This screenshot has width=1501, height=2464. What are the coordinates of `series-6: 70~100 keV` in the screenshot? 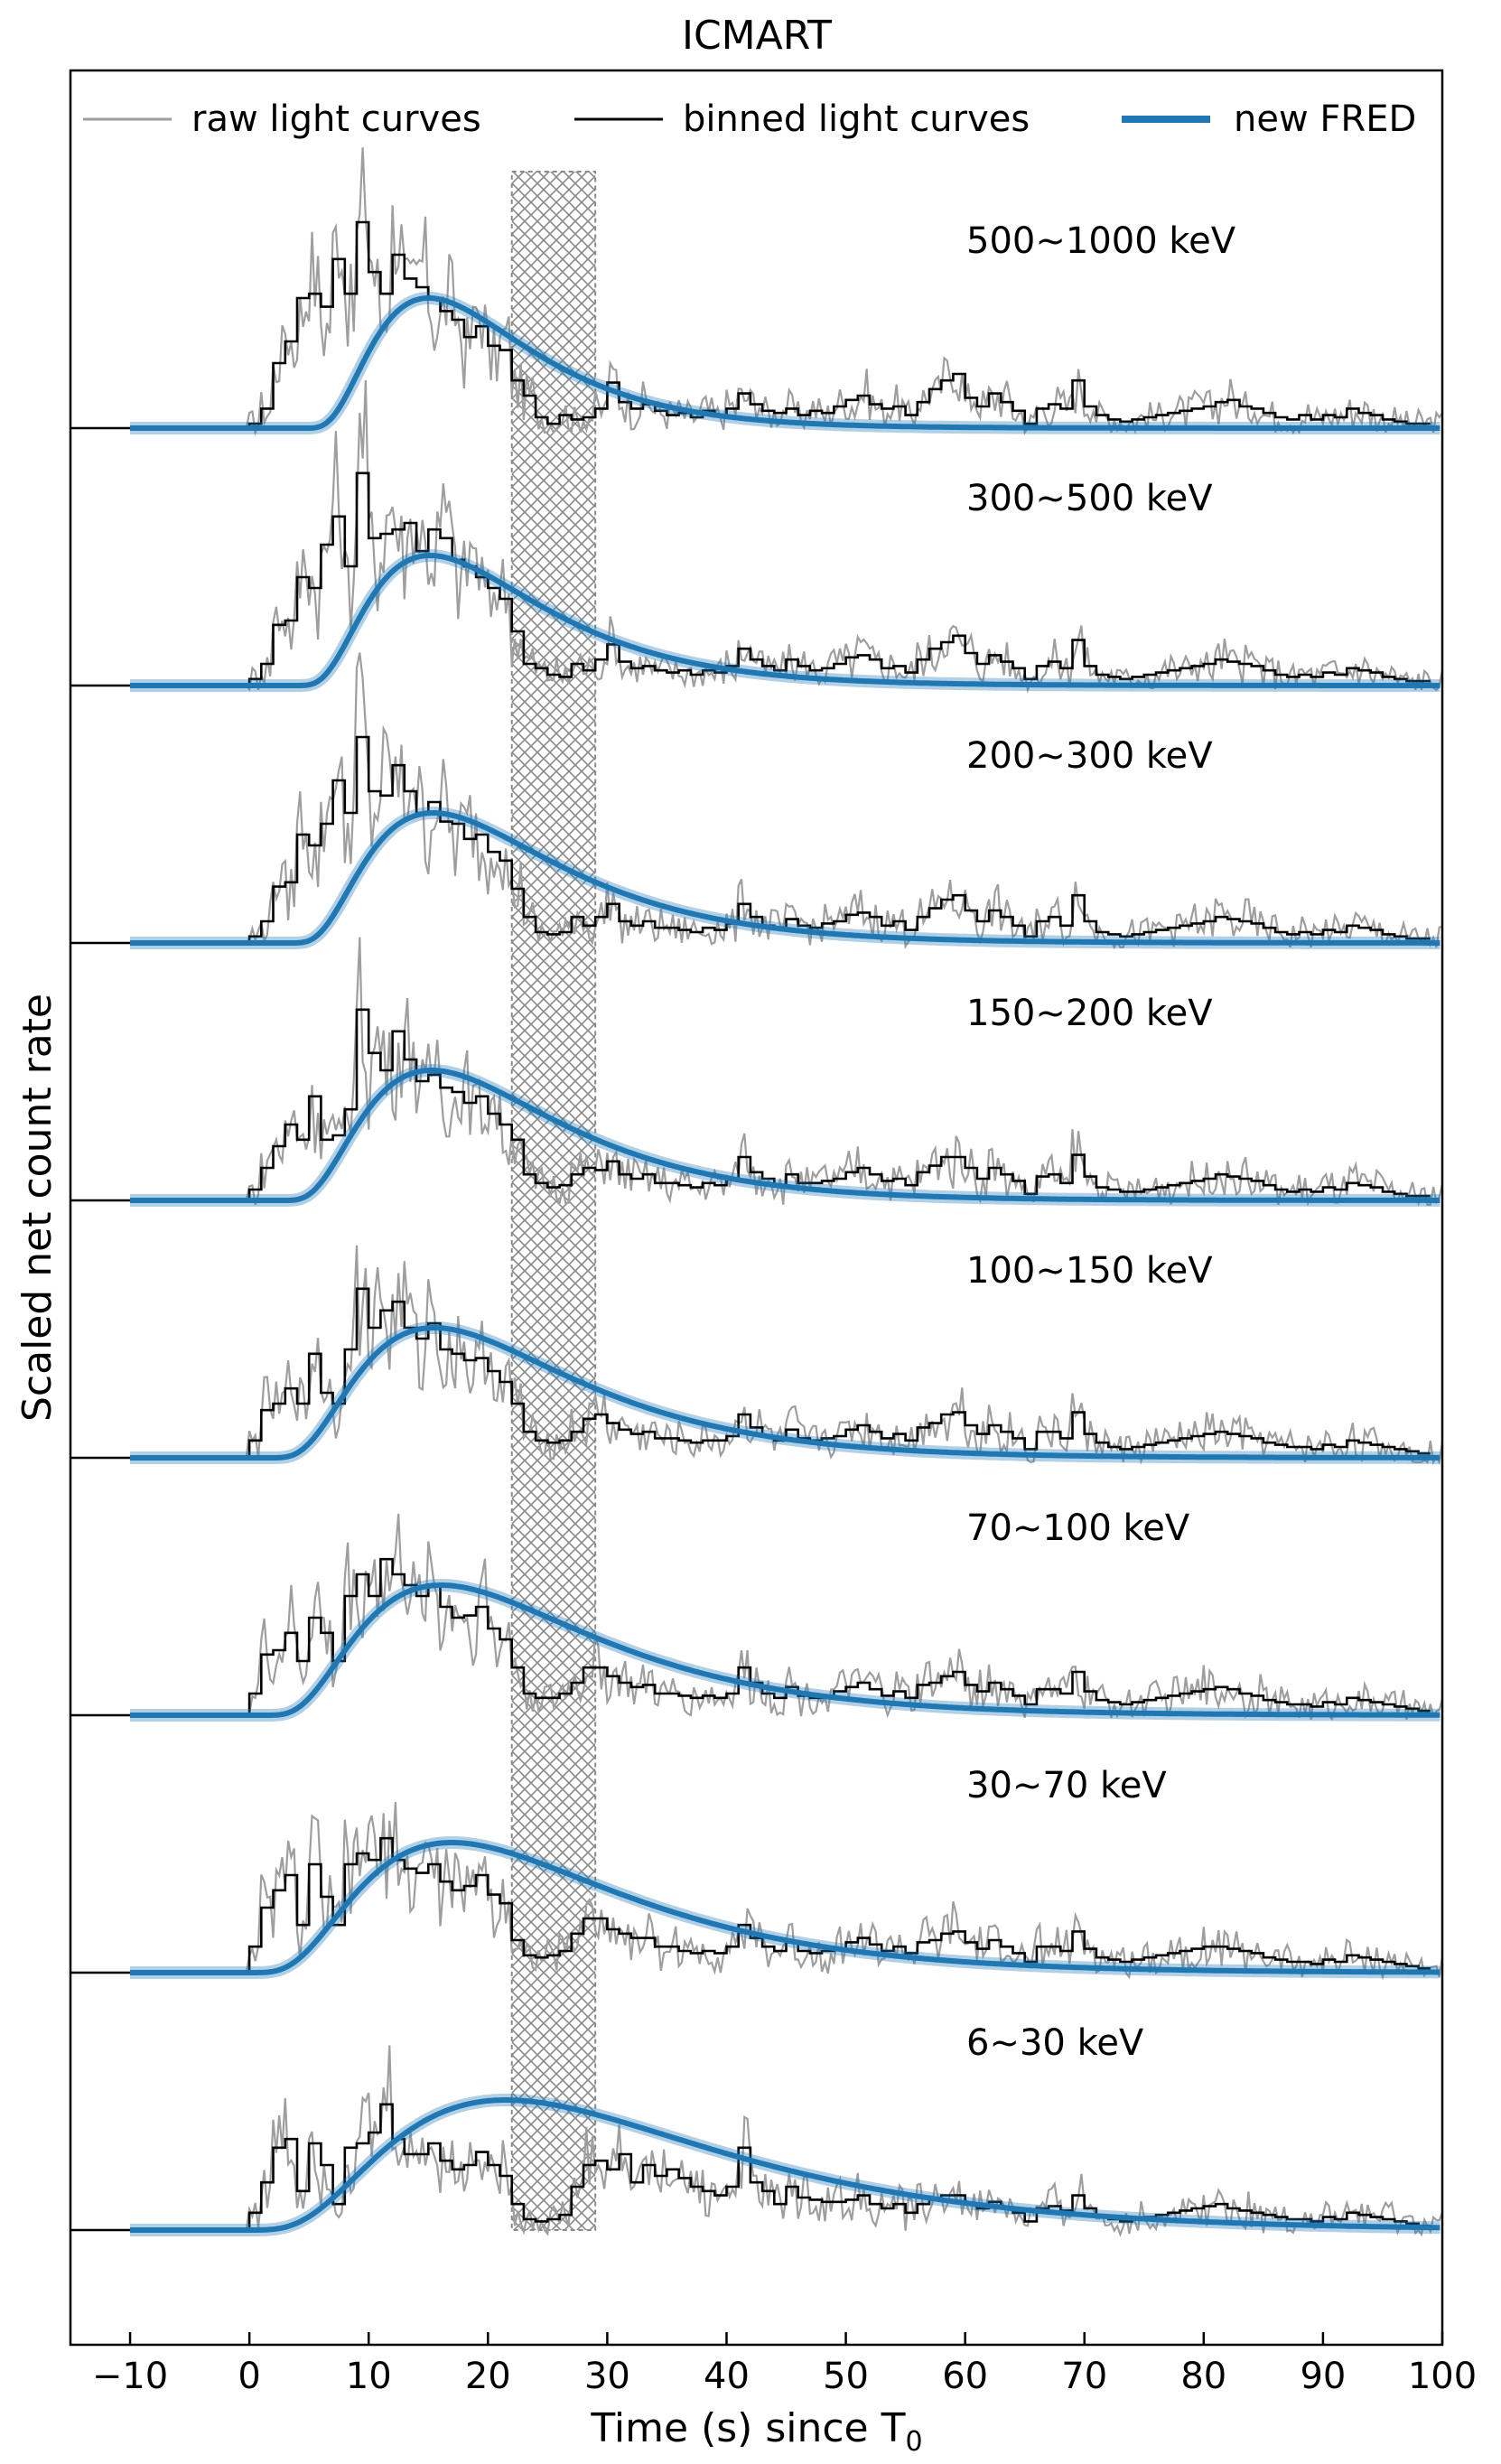 It's located at (756, 1614).